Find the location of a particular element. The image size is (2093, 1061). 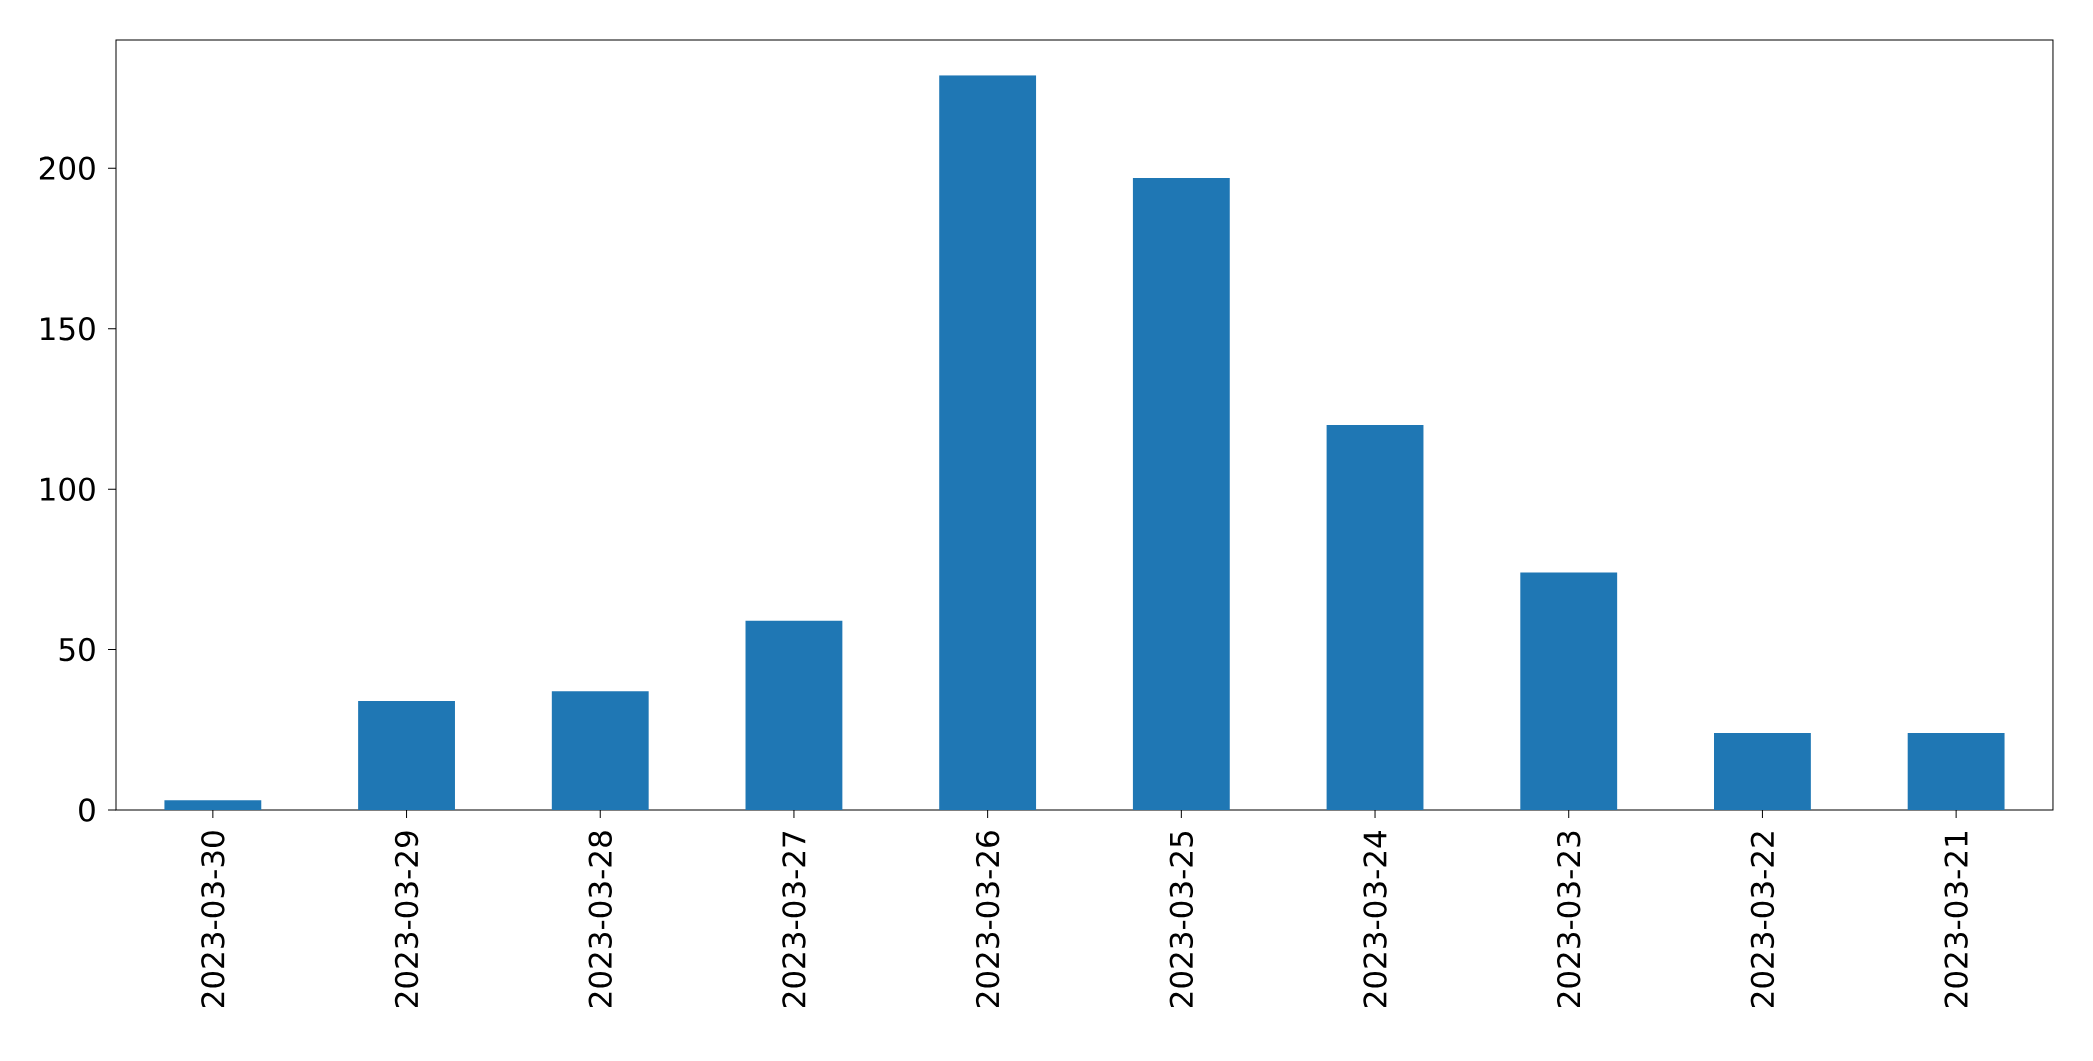

x-tick-label: 2023-03-23 is located at coordinates (1569, 919).